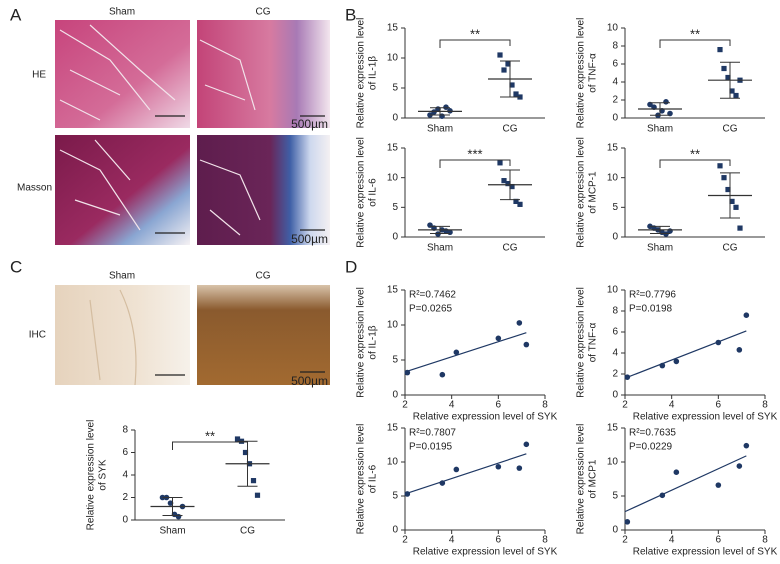 This screenshot has width=780, height=564. Describe the element at coordinates (16, 266) in the screenshot. I see `panel-letter: C` at that location.